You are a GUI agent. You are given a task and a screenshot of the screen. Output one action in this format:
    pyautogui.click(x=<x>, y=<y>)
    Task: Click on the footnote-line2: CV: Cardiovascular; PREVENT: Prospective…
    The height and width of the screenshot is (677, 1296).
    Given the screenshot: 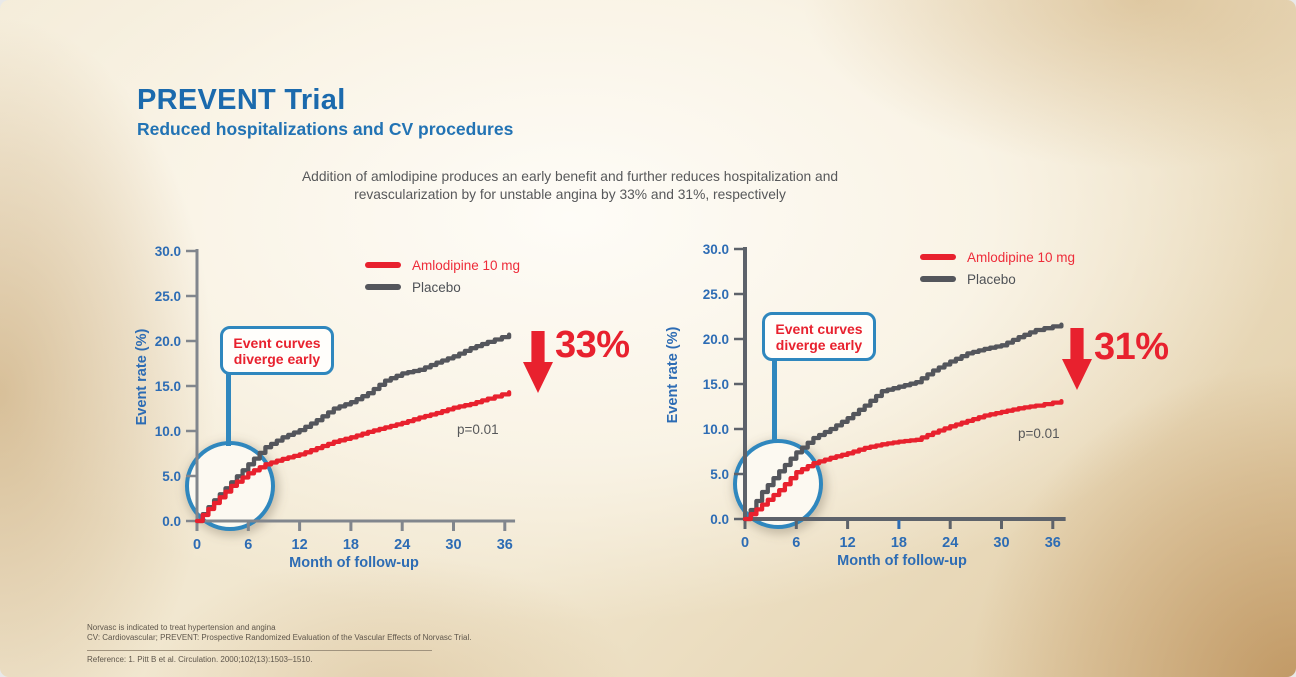 What is the action you would take?
    pyautogui.click(x=279, y=638)
    